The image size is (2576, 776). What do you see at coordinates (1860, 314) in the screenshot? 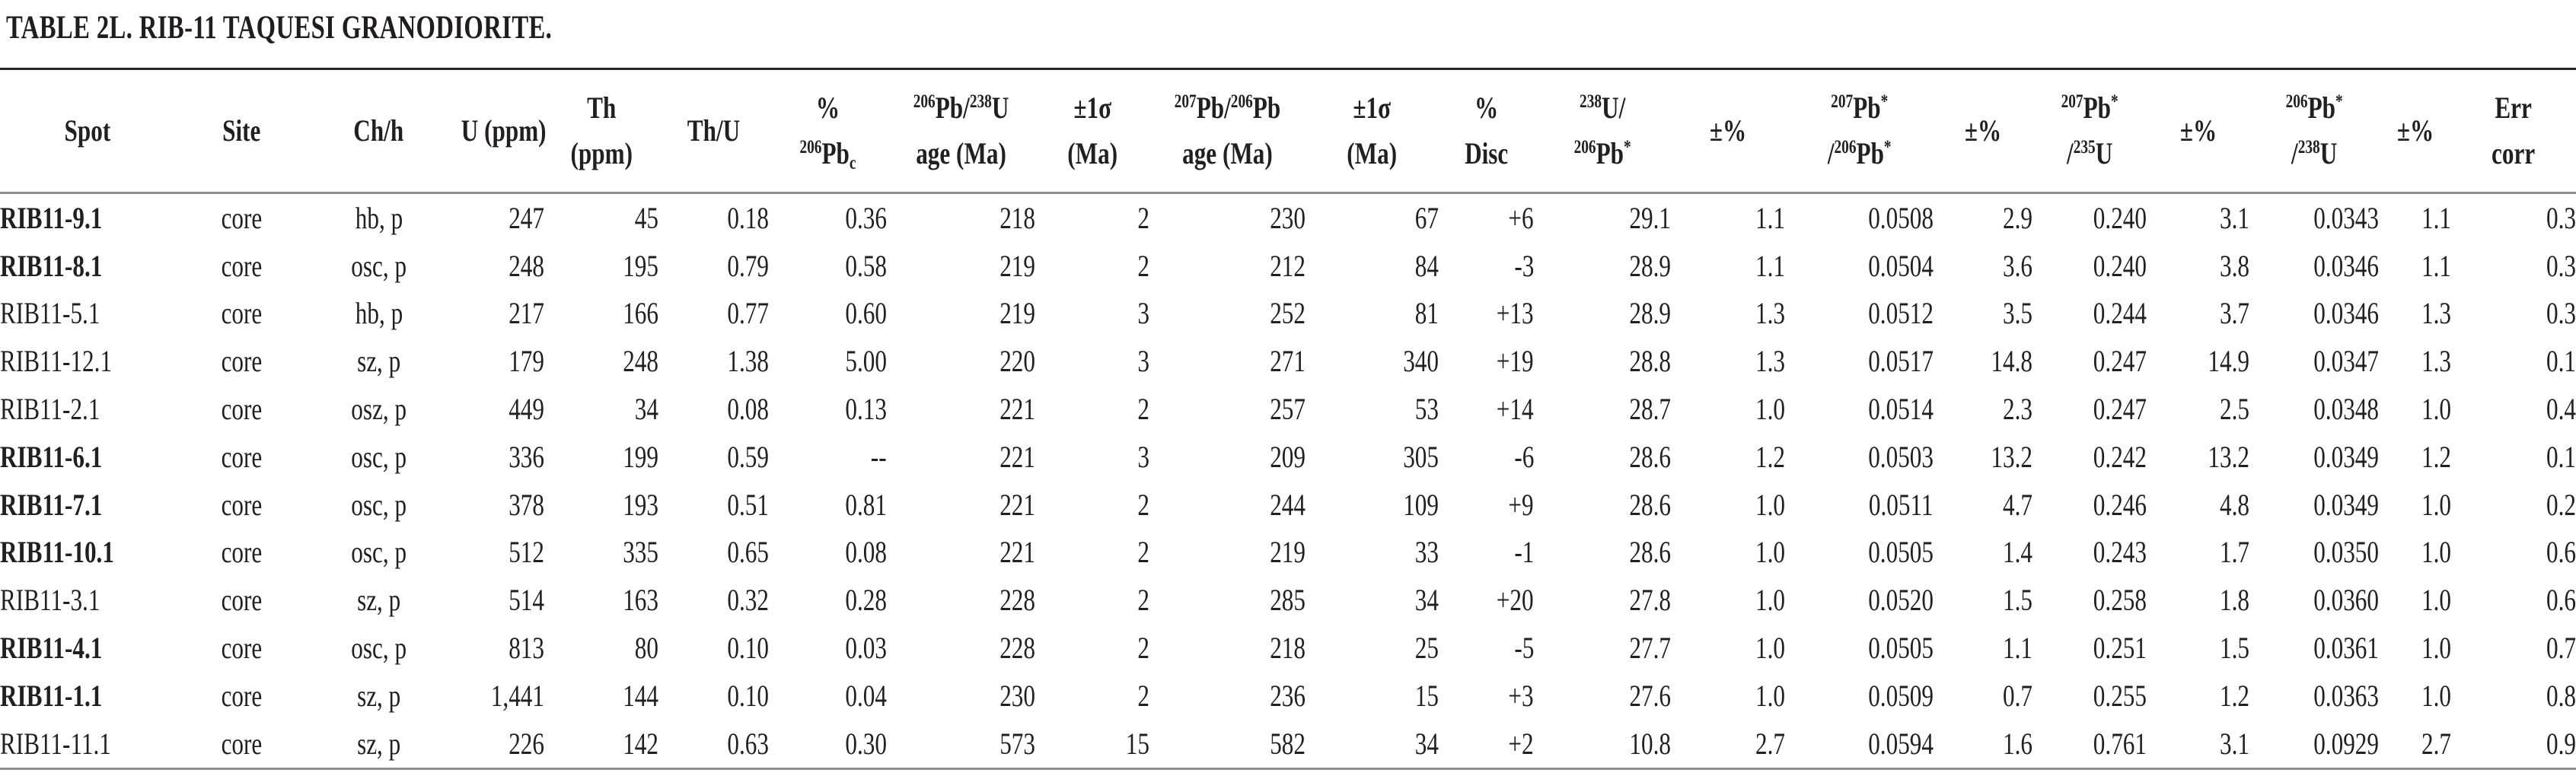
I see `cell-pb207-pb206: 0.0512` at bounding box center [1860, 314].